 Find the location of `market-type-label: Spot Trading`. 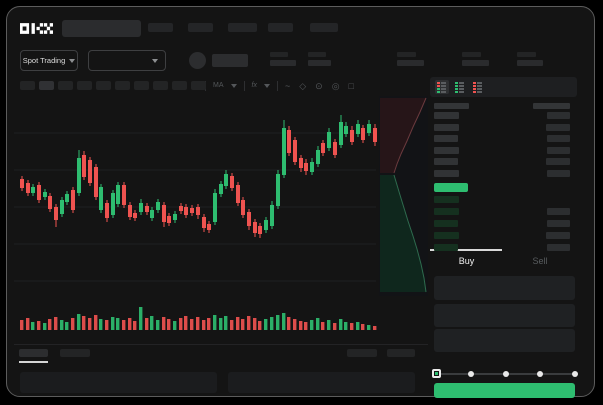

market-type-label: Spot Trading is located at coordinates (44, 60).